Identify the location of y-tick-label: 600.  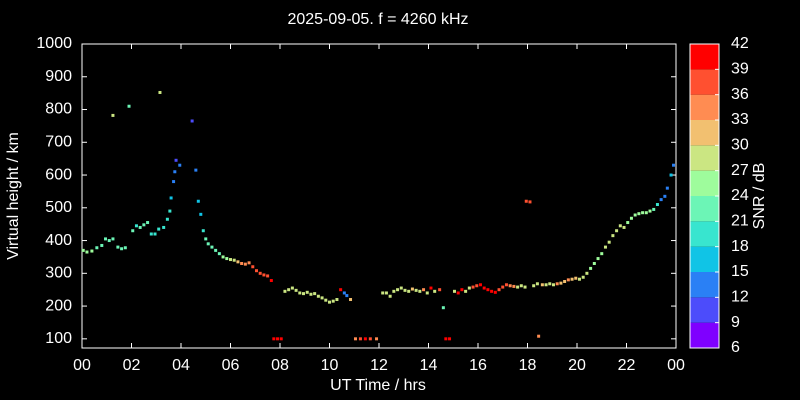
(58, 174).